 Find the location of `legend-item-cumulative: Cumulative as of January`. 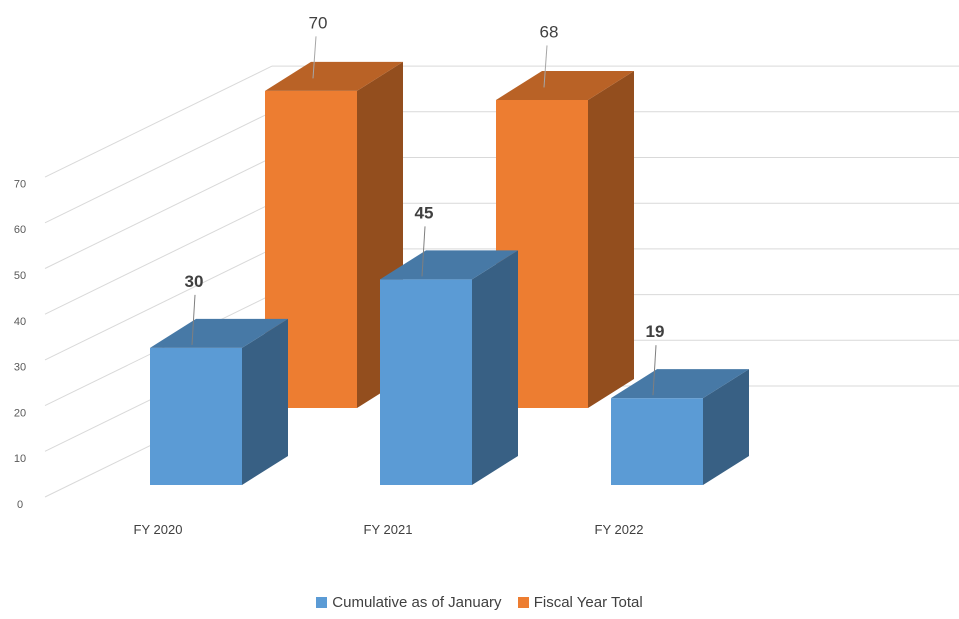

legend-item-cumulative: Cumulative as of January is located at coordinates (409, 602).